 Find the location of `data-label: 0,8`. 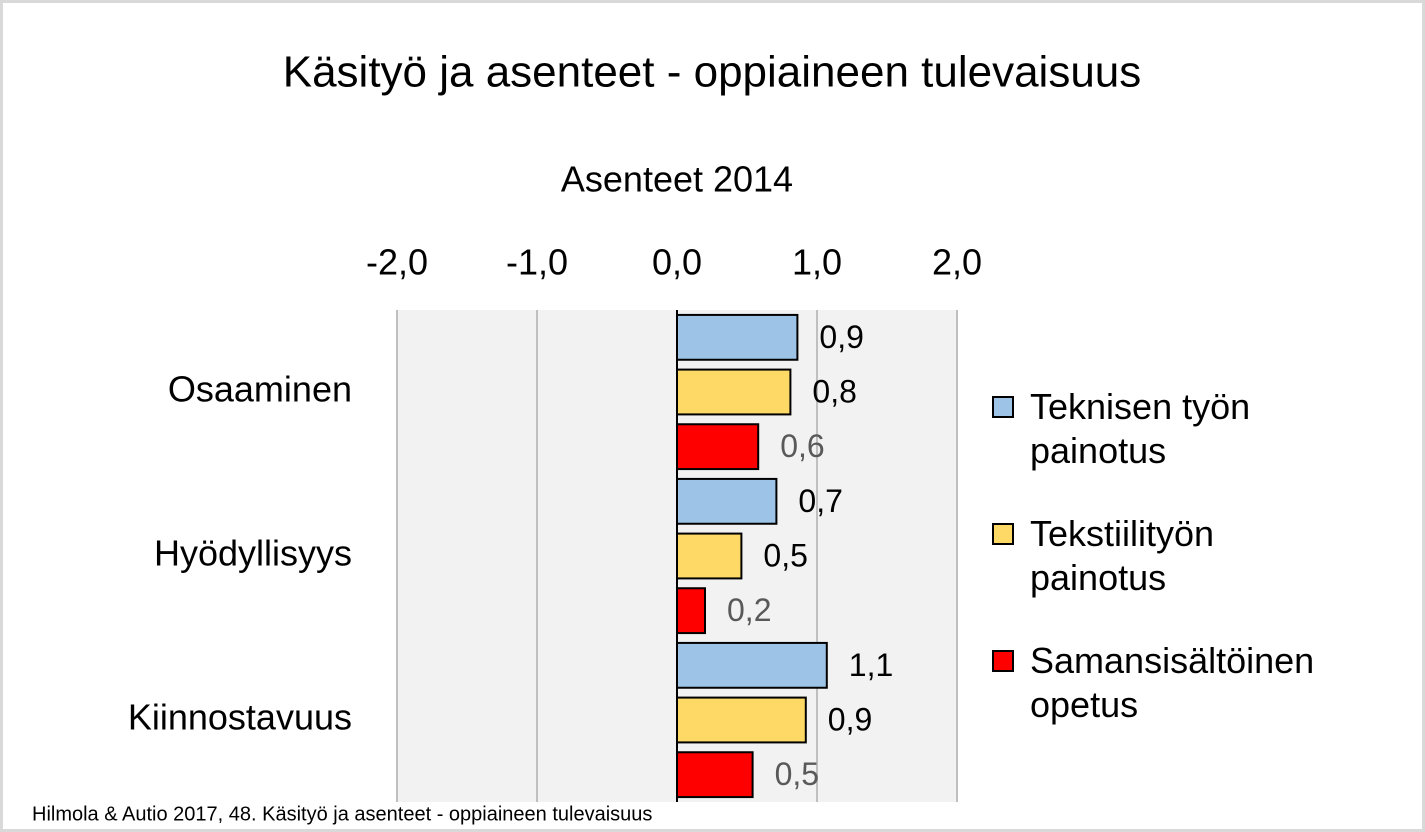

data-label: 0,8 is located at coordinates (834, 391).